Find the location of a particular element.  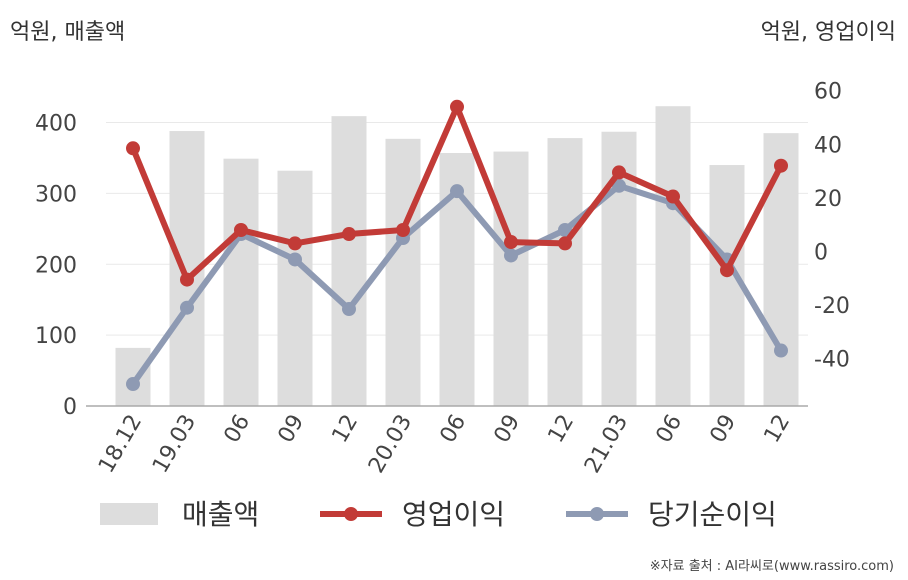

legend-label: 매출액 is located at coordinates (220, 514).